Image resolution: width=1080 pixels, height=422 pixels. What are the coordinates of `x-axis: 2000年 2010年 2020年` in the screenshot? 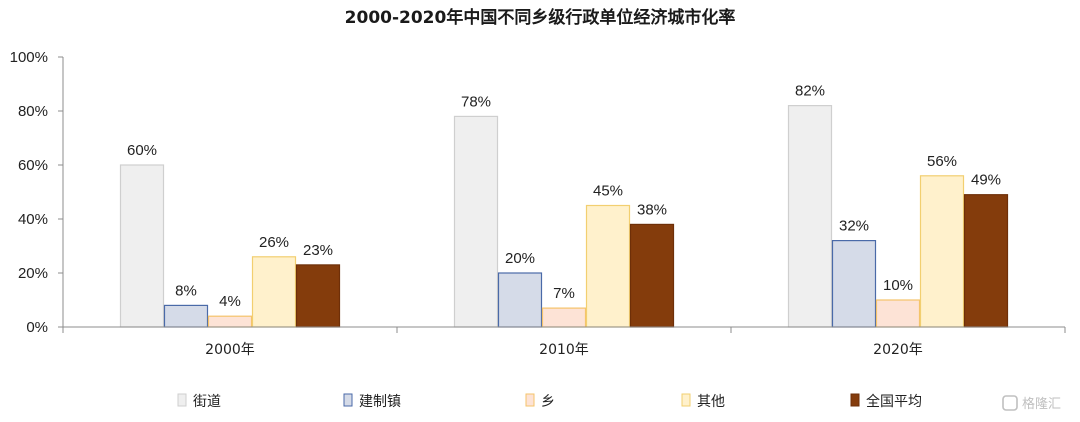 It's located at (564, 342).